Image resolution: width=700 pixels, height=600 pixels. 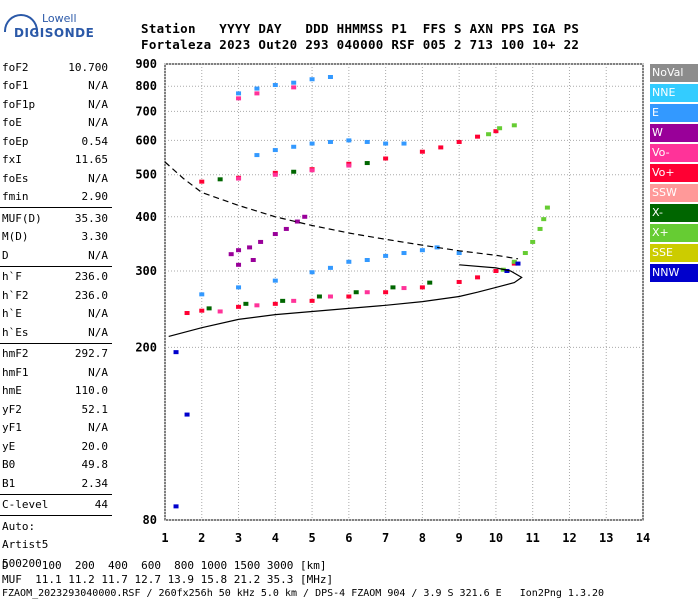 I want to click on x-tick-label: 1, so click(x=164, y=538).